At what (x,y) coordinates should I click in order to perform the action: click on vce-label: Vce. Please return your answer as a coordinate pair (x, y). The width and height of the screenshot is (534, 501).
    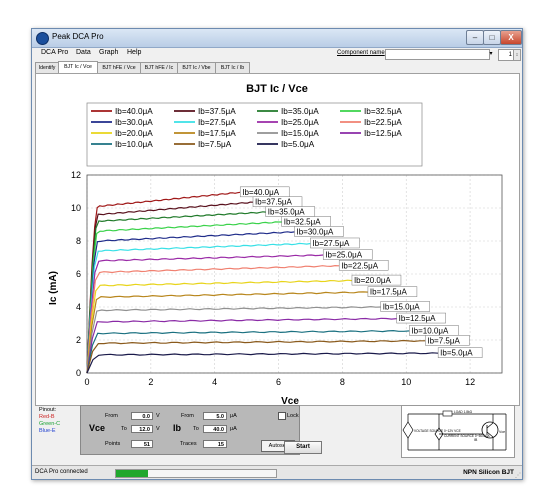
    Looking at the image, I should click on (97, 428).